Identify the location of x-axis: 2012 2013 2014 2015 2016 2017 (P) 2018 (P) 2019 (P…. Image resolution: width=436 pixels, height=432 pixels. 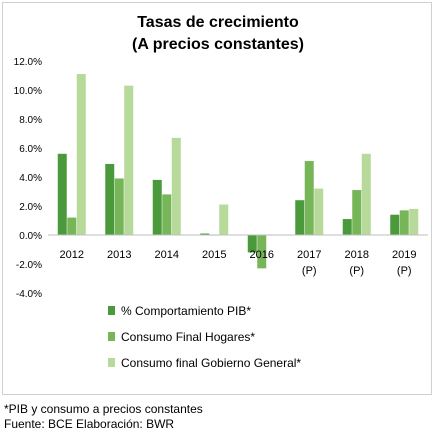
(238, 255).